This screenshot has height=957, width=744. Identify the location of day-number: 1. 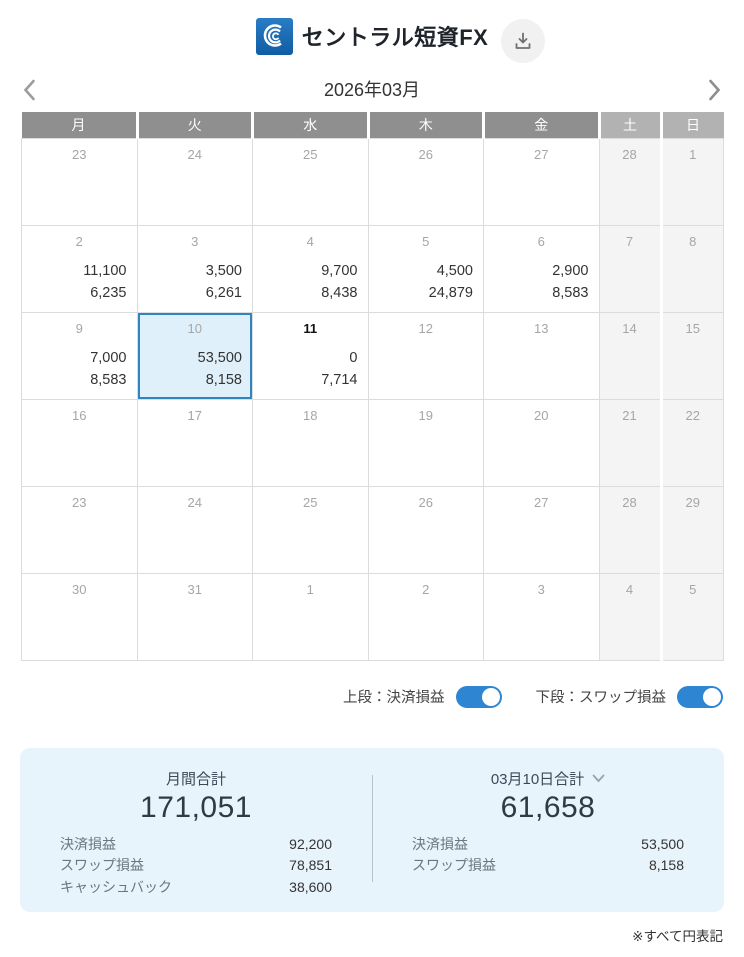
(693, 154).